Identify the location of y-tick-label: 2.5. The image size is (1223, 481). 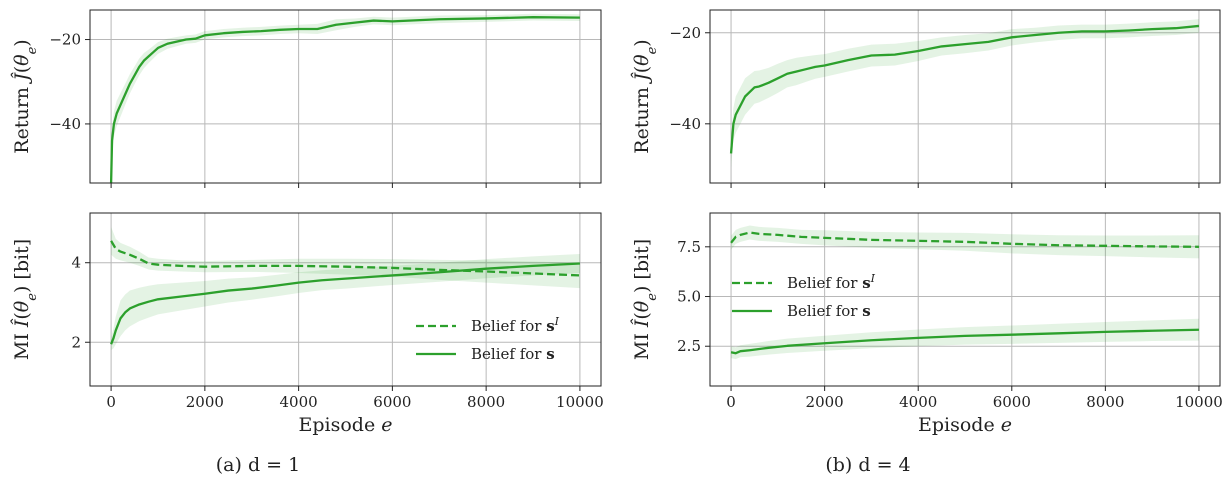
(689, 346).